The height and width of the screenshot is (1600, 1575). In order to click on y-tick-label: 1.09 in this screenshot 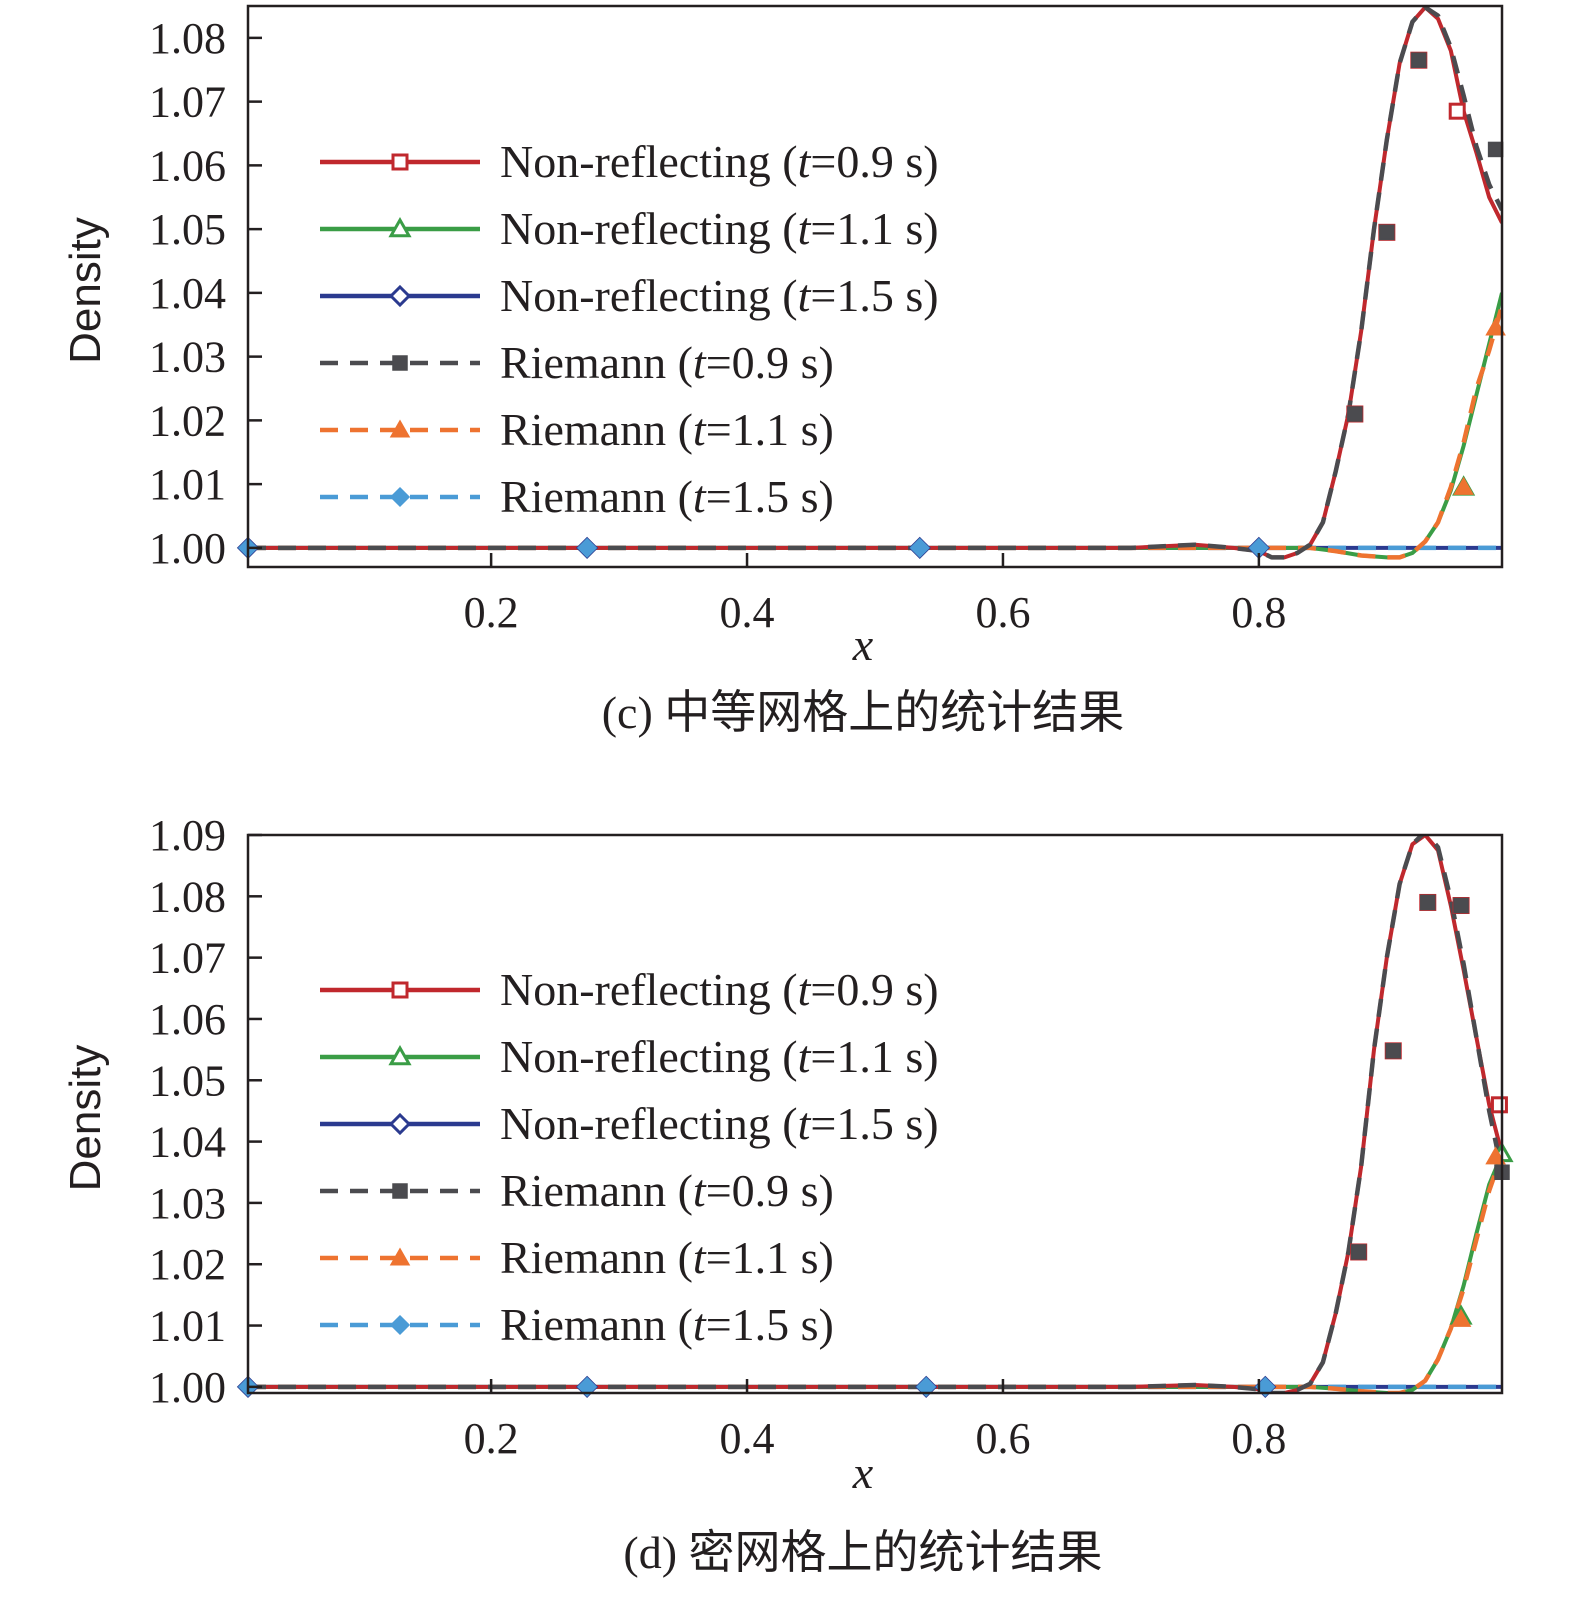, I will do `click(187, 835)`.